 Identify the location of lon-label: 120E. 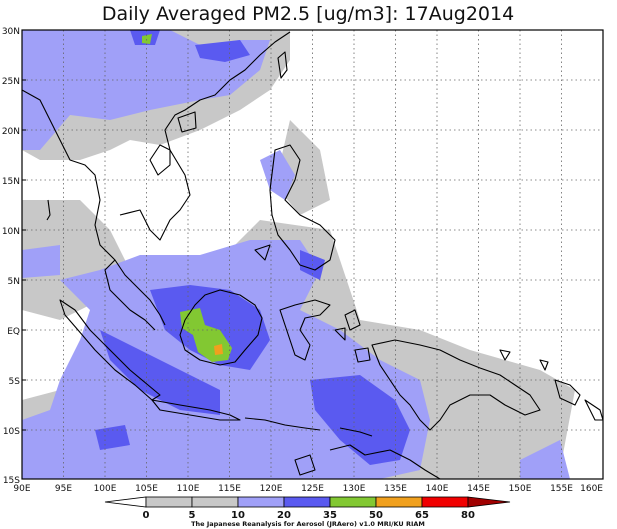
(271, 489).